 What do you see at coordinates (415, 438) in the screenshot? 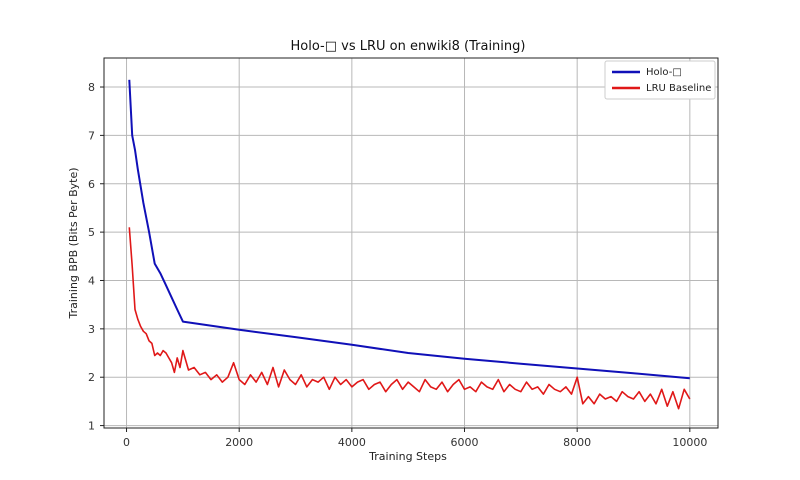
I see `x-axis-ticks: 0 2000 4000 6000 8000 10000` at bounding box center [415, 438].